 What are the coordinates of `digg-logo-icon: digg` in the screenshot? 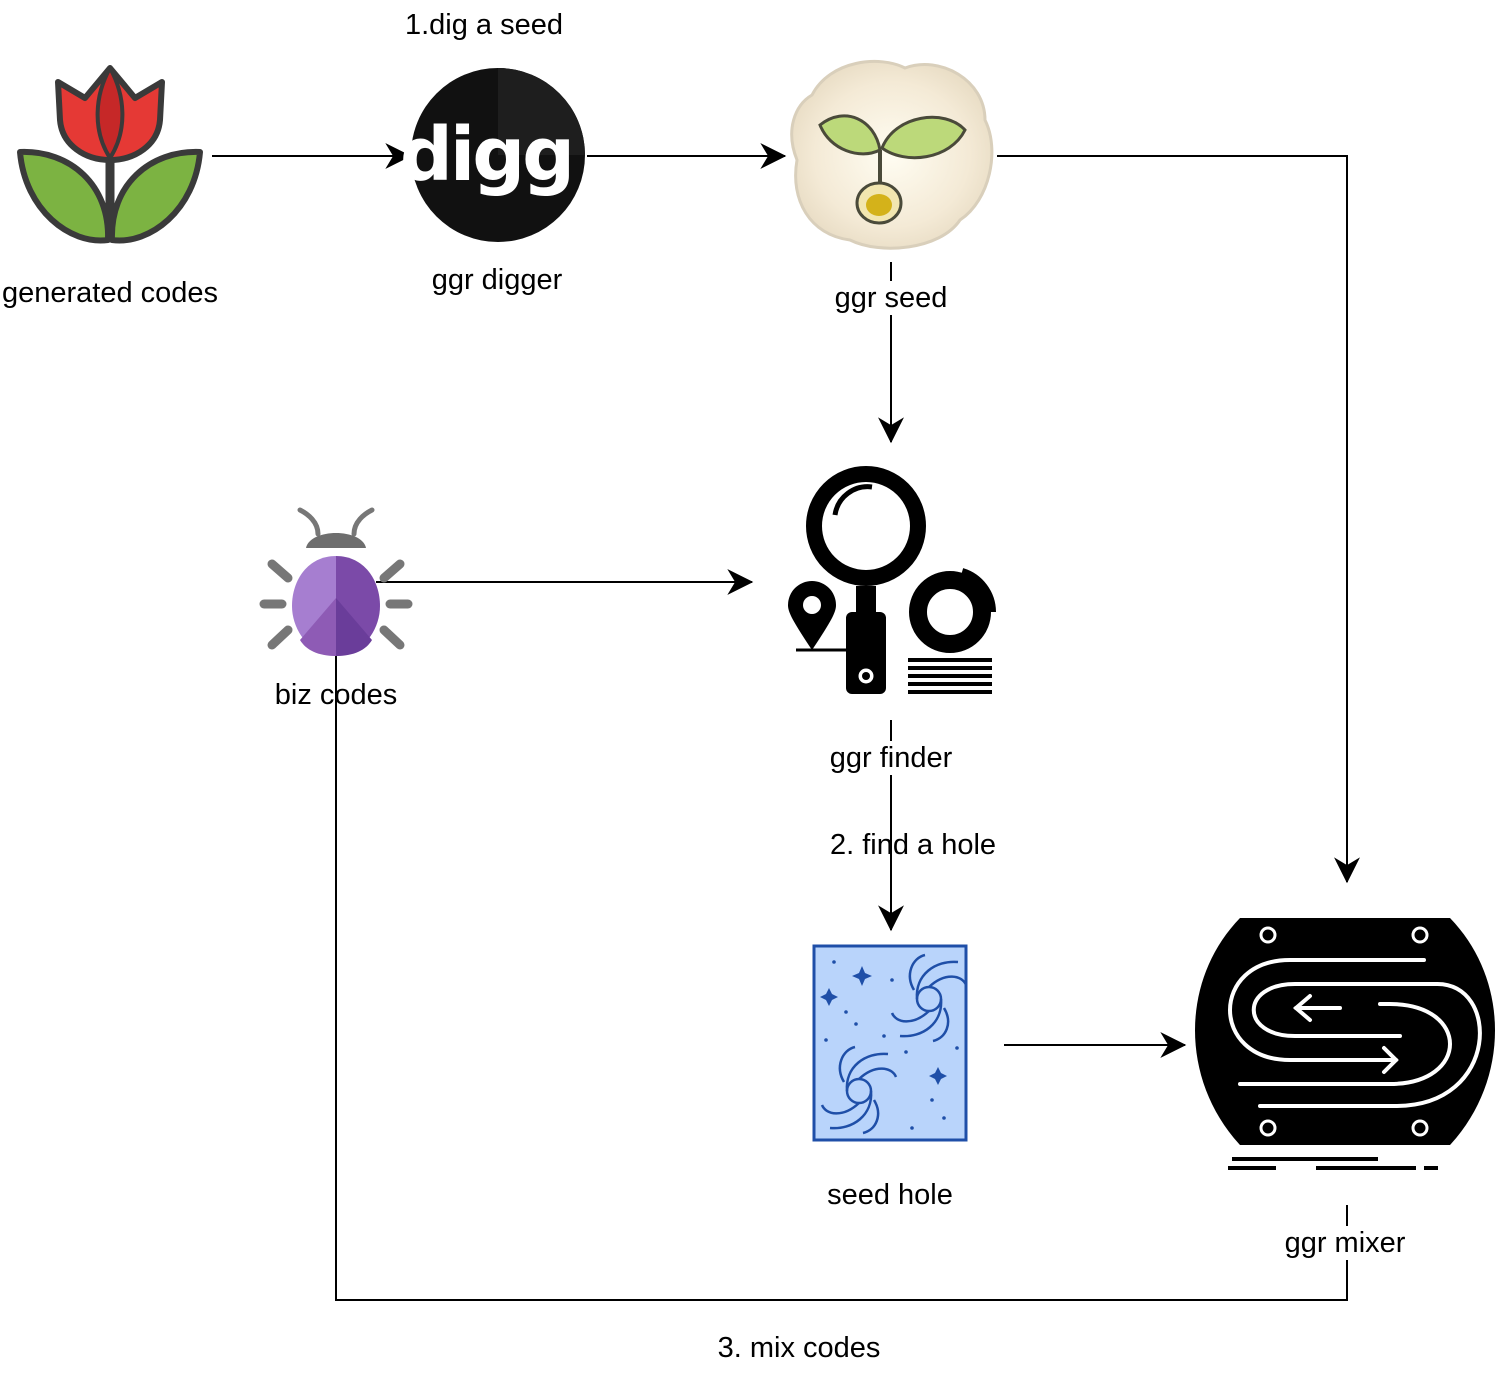 It's located at (492, 155).